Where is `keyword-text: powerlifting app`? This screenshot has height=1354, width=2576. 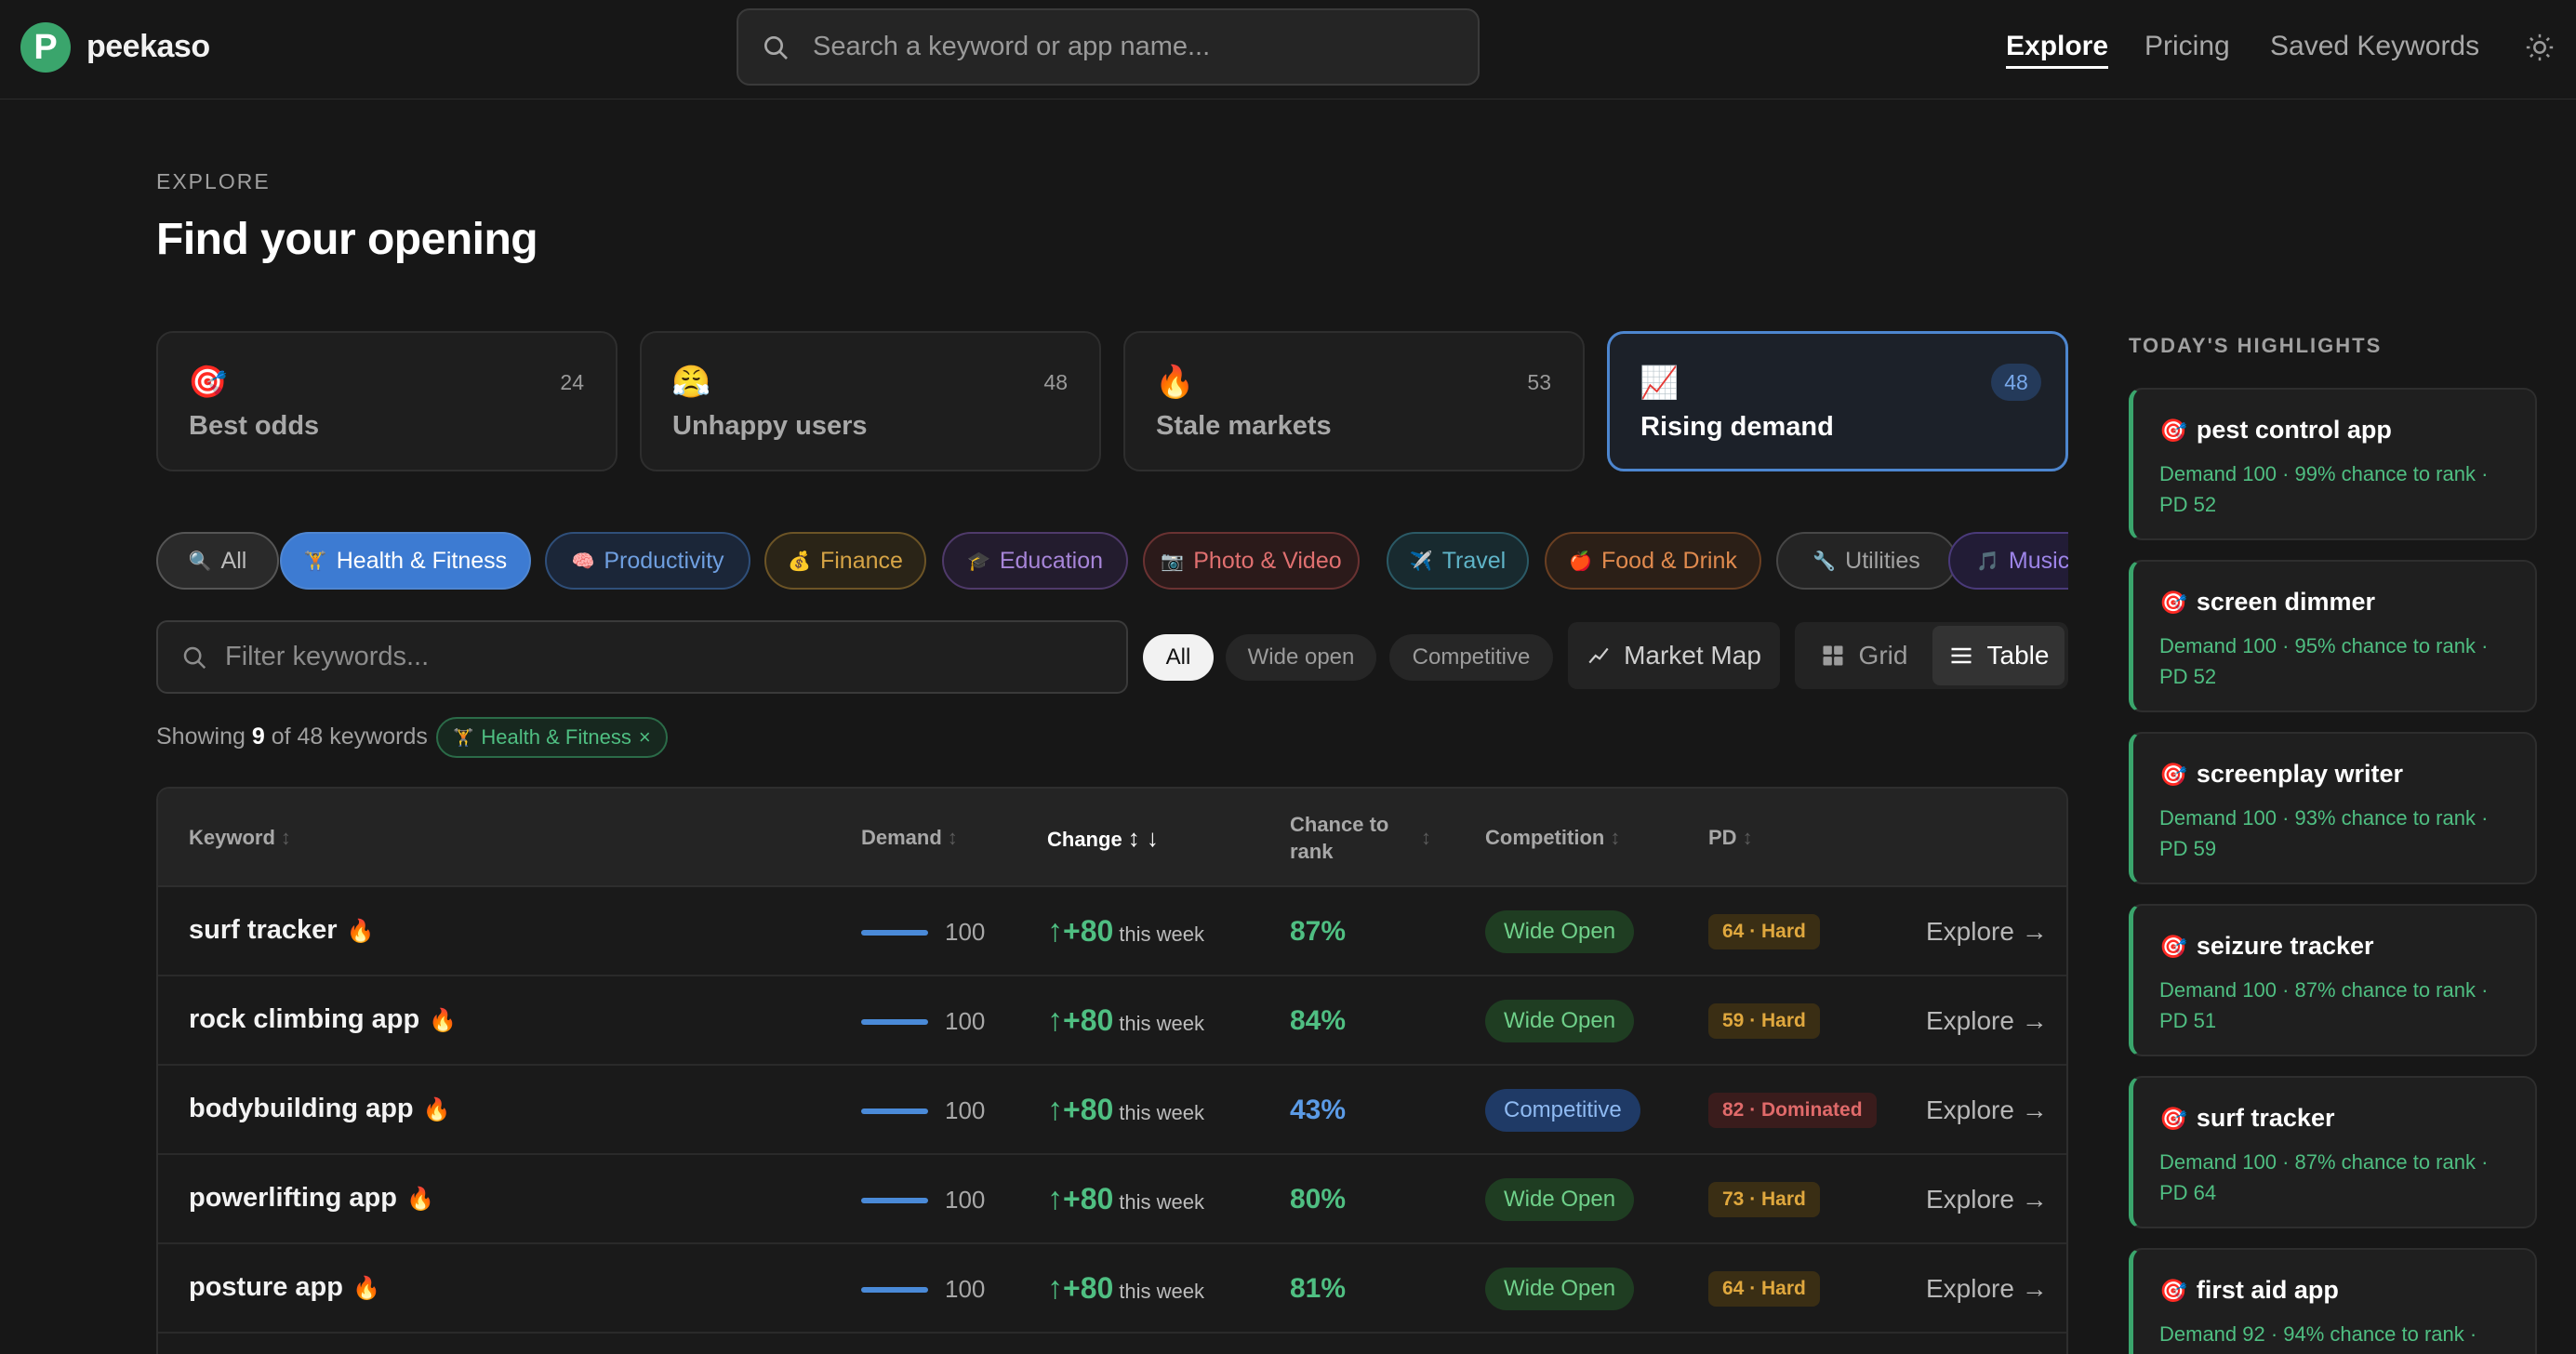
keyword-text: powerlifting app is located at coordinates (293, 1198).